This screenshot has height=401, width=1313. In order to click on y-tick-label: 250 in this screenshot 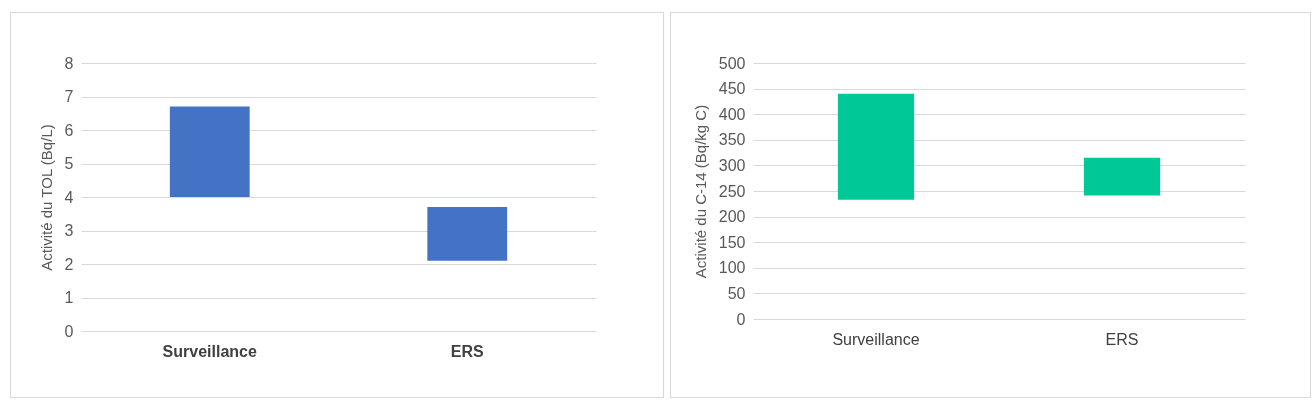, I will do `click(732, 191)`.